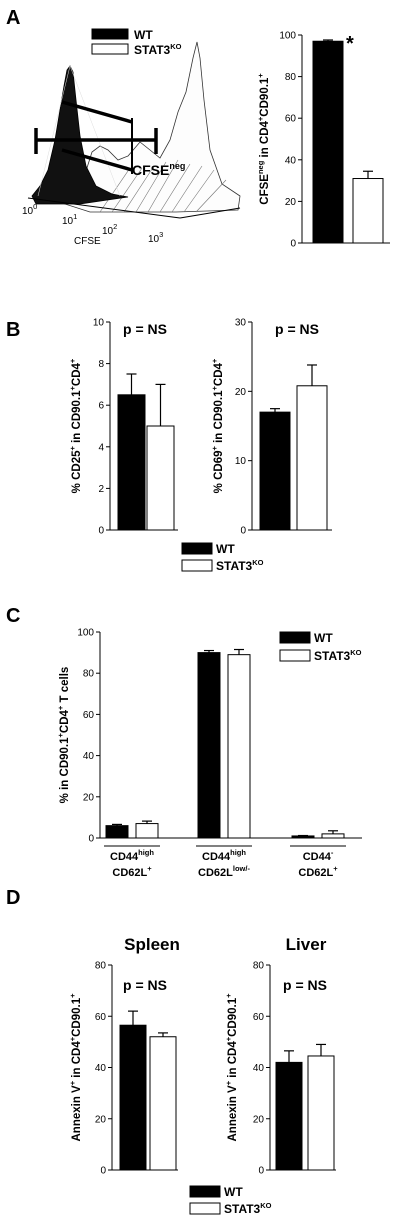 Image resolution: width=400 pixels, height=1230 pixels. What do you see at coordinates (306, 944) in the screenshot?
I see `chart-title: Liver` at bounding box center [306, 944].